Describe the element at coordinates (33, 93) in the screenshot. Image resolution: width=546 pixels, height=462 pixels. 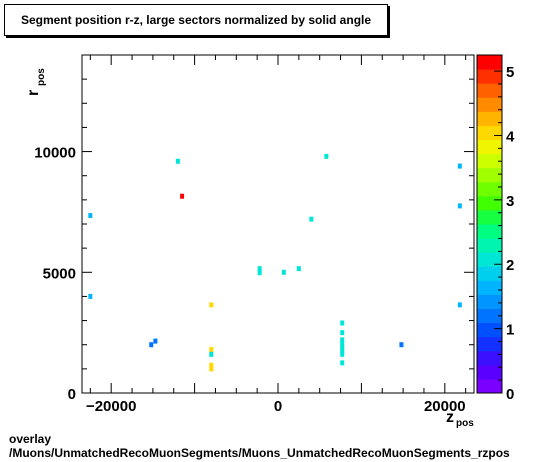
I see `y-axis-title: r` at that location.